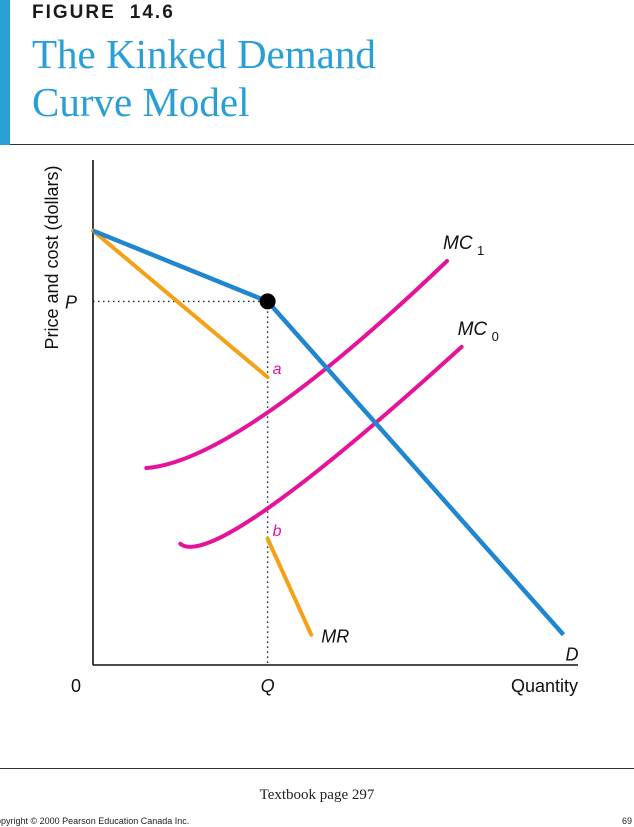 The height and width of the screenshot is (827, 634). Describe the element at coordinates (473, 329) in the screenshot. I see `mc-label-0: MC` at that location.